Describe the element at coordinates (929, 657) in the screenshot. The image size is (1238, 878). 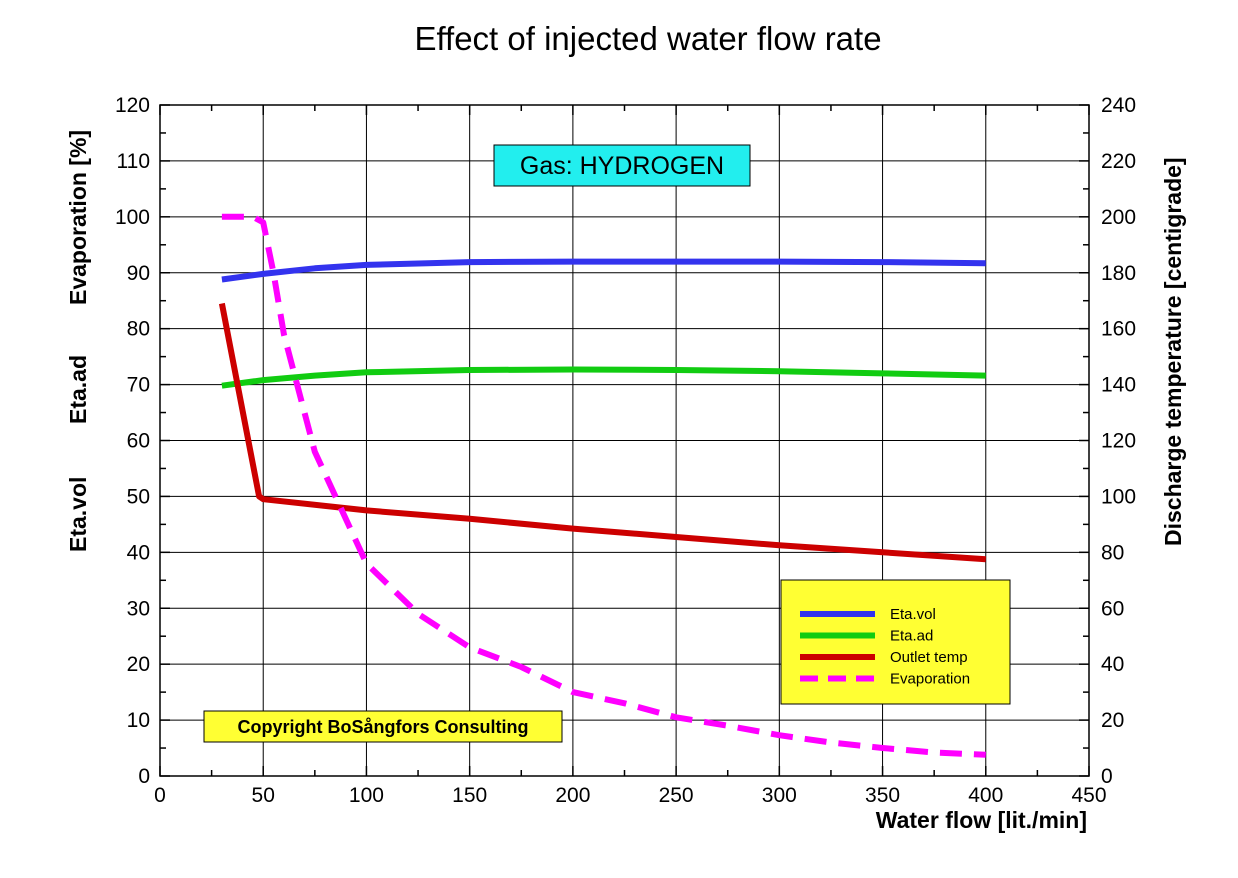
I see `legend-label: Outlet temp` at that location.